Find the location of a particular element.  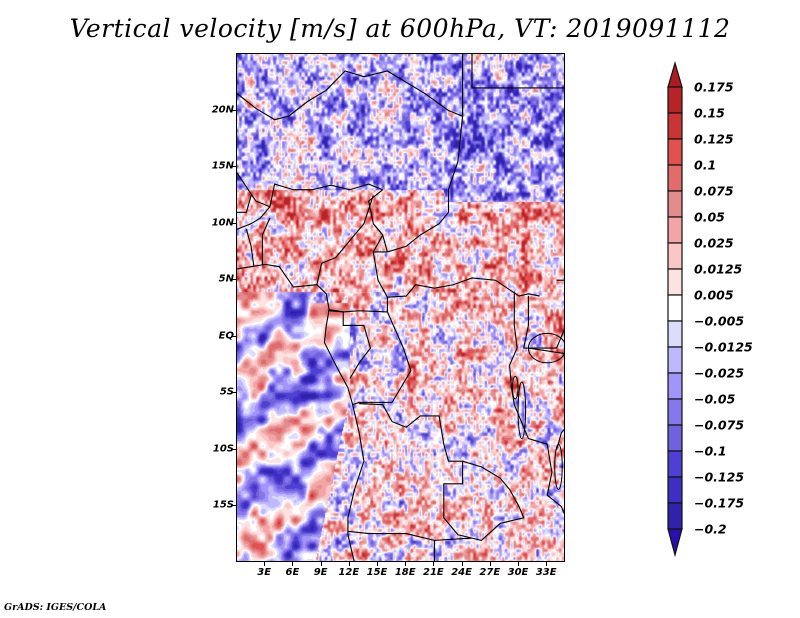

colorbar-level-label: −0.0125 is located at coordinates (723, 347).